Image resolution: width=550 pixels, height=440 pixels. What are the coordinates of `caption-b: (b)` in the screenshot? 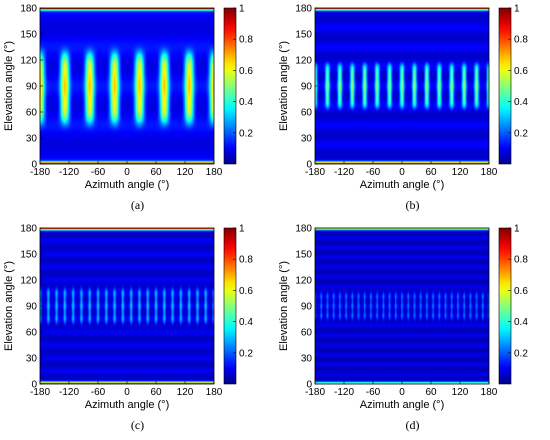 It's located at (412, 205).